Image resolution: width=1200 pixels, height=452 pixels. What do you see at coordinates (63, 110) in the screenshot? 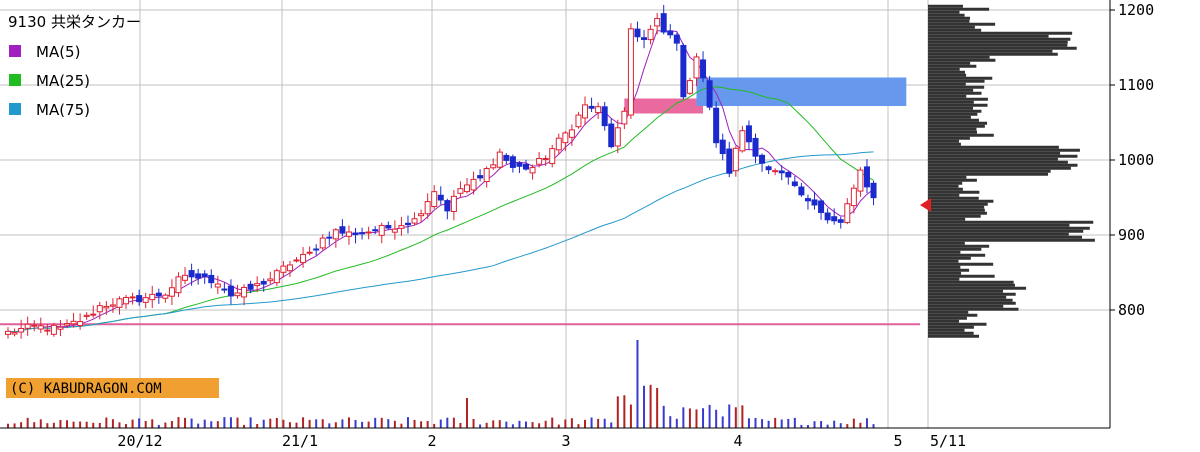
I see `legend-label-ma75: MA(75)` at bounding box center [63, 110].